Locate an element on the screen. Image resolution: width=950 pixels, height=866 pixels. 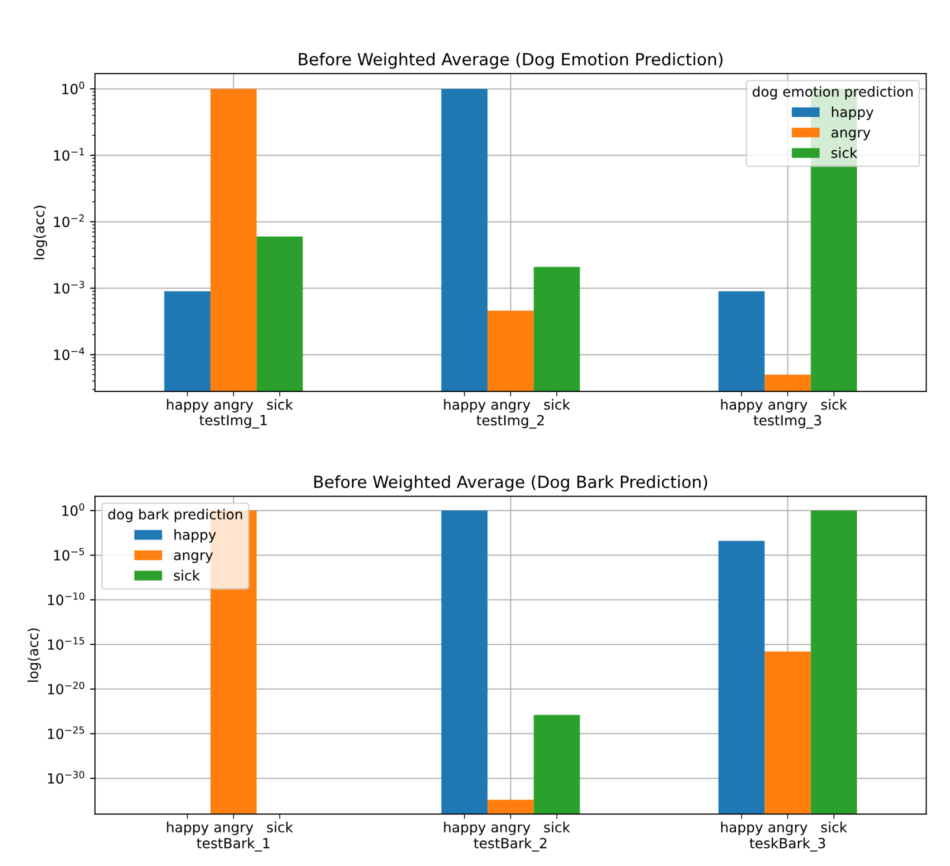
legend-title: dog bark prediction is located at coordinates (175, 515).